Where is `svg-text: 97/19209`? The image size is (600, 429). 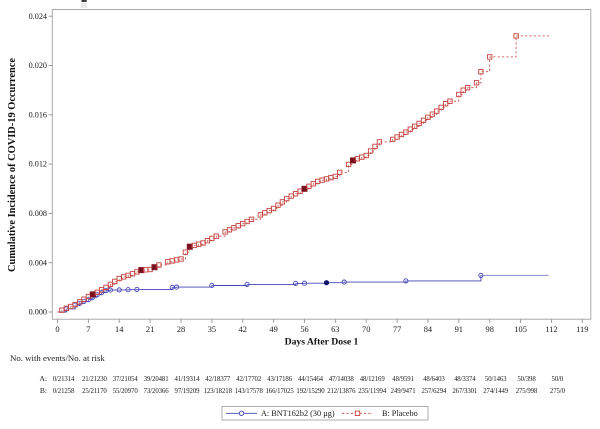 svg-text: 97/19209 is located at coordinates (188, 391).